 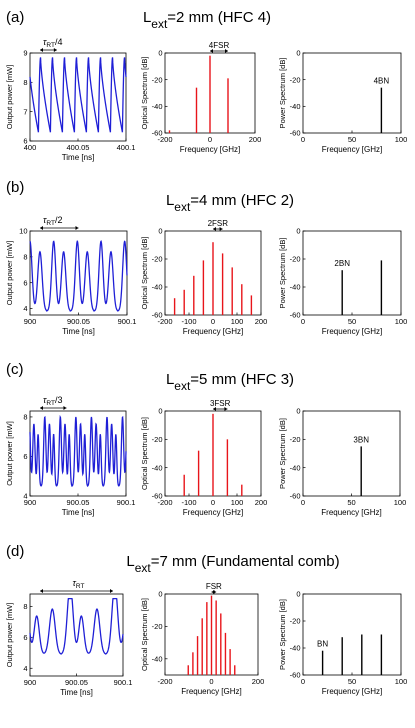 I want to click on x-tick-label: 900.05, so click(x=78, y=502).